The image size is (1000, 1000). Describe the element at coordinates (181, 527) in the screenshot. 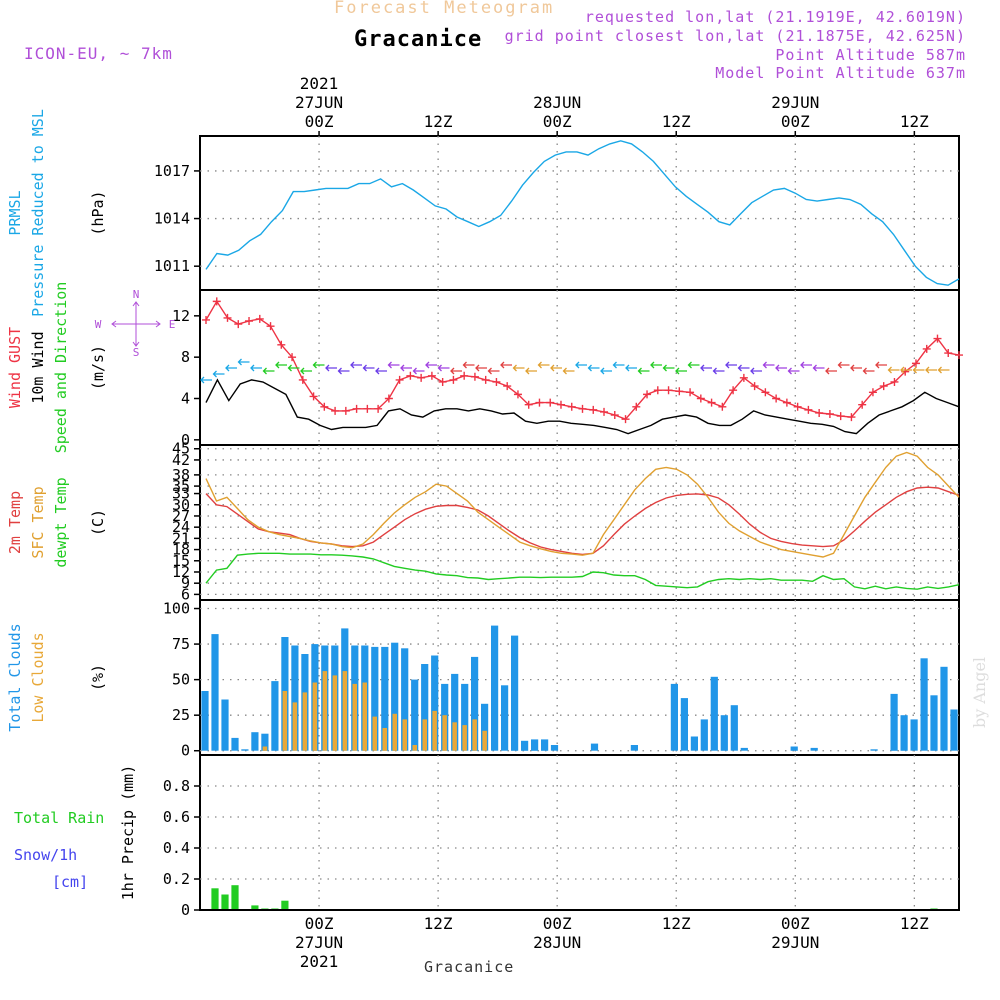

I see `y-tick-label: 24` at that location.